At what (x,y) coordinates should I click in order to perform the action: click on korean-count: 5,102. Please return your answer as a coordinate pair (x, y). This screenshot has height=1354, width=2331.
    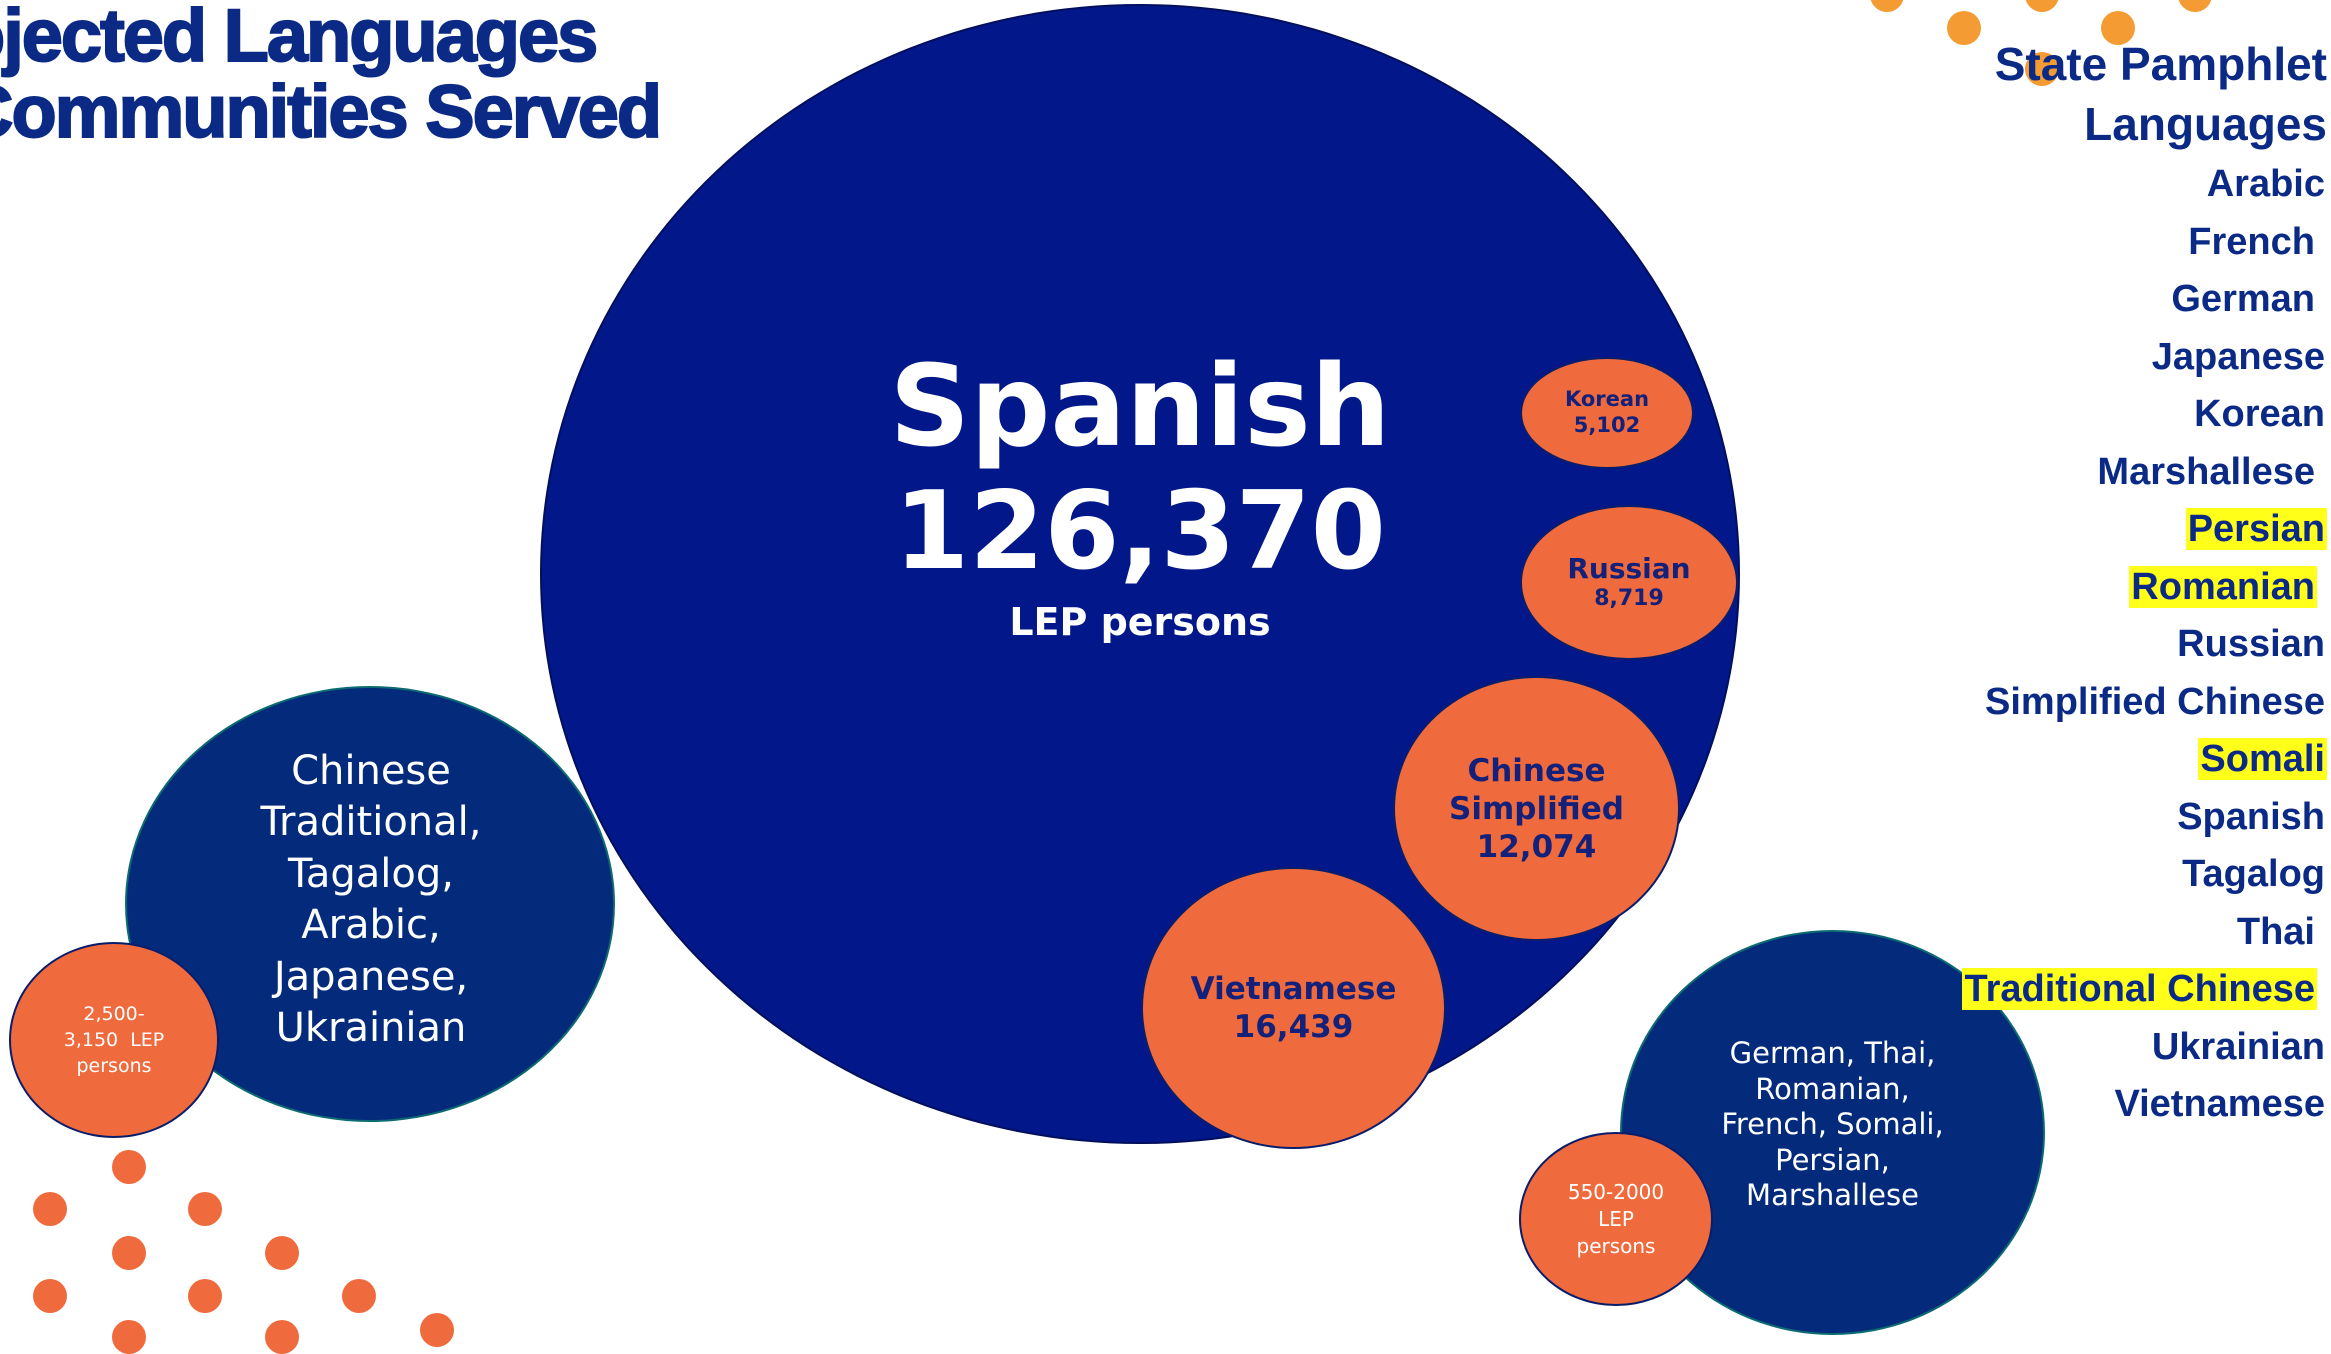
    Looking at the image, I should click on (1607, 425).